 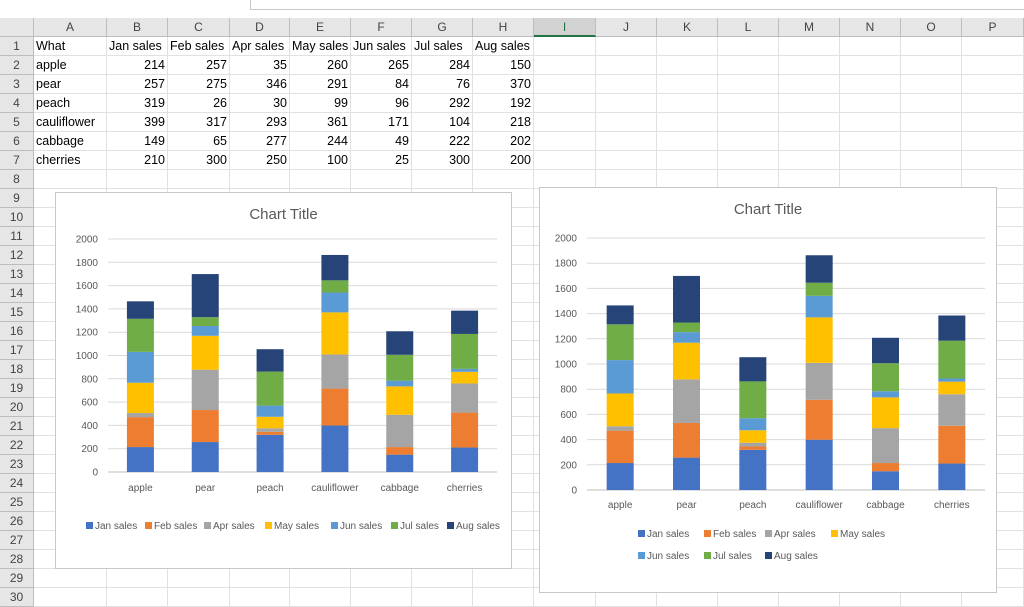 I want to click on chart-2-bar-cherries-jan-sales, so click(x=952, y=476).